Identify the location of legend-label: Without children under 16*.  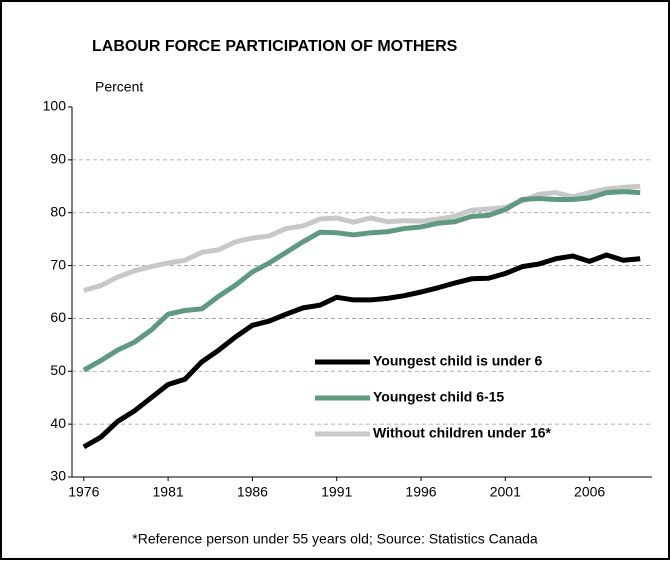
(462, 433).